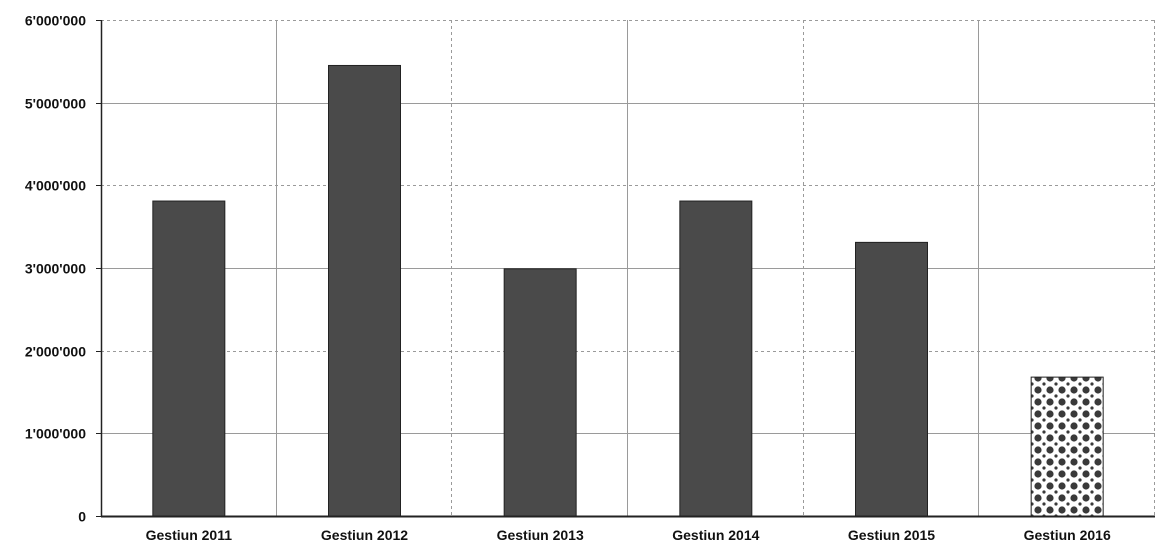 The width and height of the screenshot is (1157, 547). What do you see at coordinates (55, 104) in the screenshot?
I see `y-tick-label: 5'000'000` at bounding box center [55, 104].